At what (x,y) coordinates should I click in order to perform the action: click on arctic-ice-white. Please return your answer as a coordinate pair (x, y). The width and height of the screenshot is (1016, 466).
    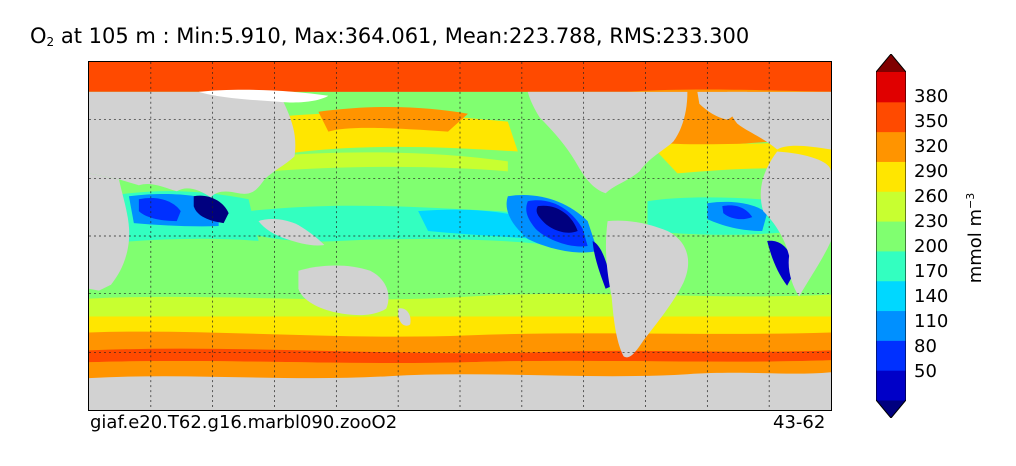
    Looking at the image, I should click on (263, 96).